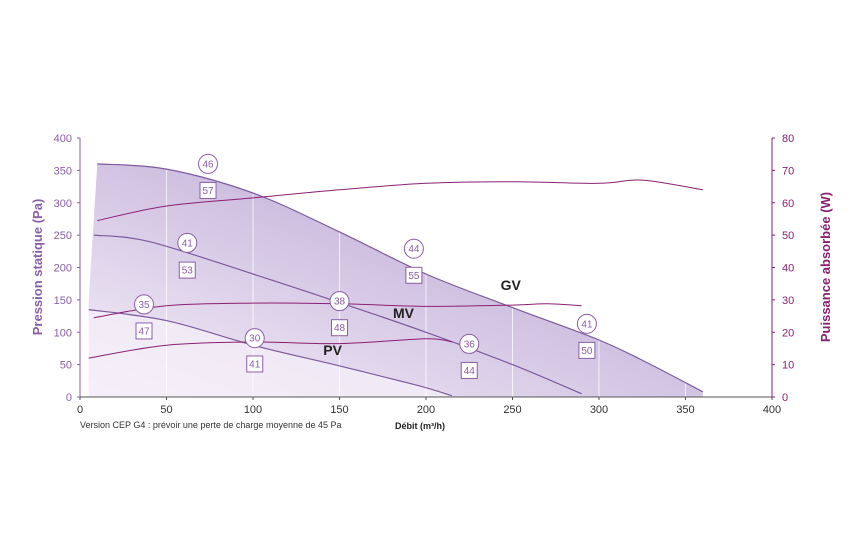 This screenshot has width=860, height=538. What do you see at coordinates (788, 269) in the screenshot?
I see `tick-label-right: 40` at bounding box center [788, 269].